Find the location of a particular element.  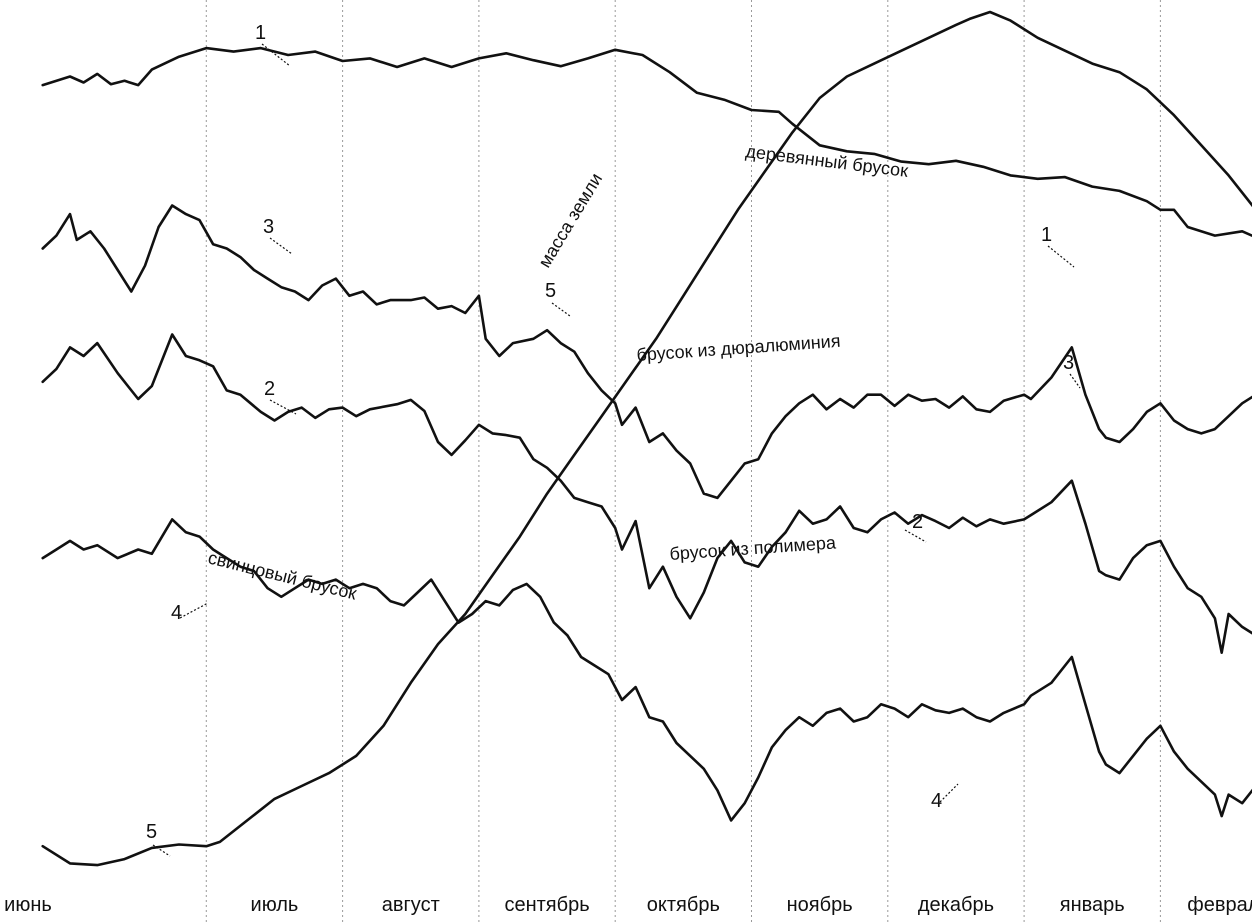

x-tick-label: август is located at coordinates (411, 905).